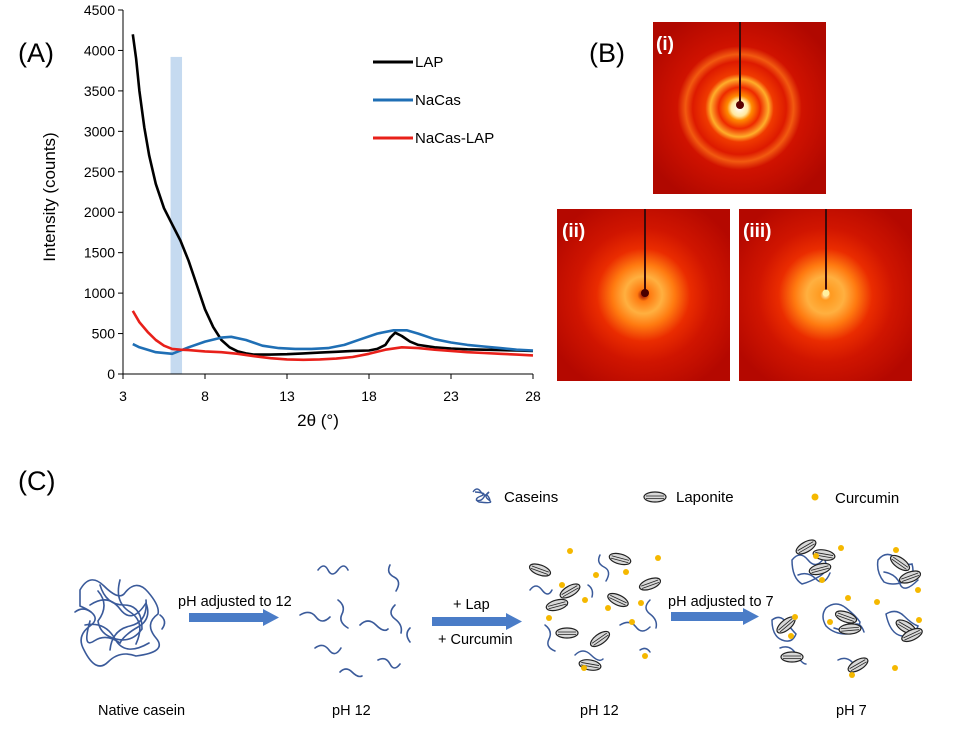 The width and height of the screenshot is (954, 742). Describe the element at coordinates (721, 602) in the screenshot. I see `arrow-label-ph7: pH adjusted to 7` at that location.